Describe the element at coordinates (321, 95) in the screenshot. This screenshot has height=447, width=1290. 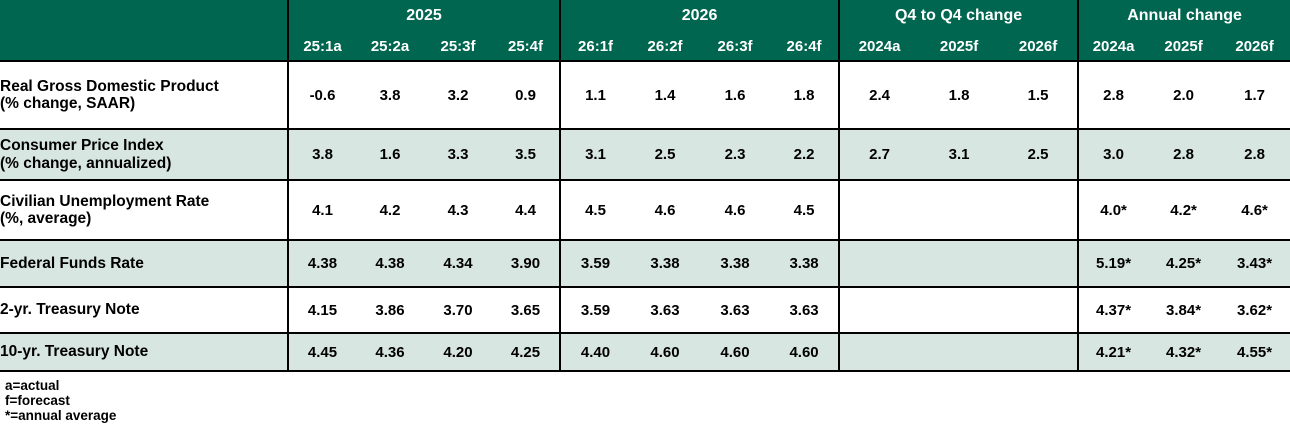
I see `value-cell: -0.6` at that location.